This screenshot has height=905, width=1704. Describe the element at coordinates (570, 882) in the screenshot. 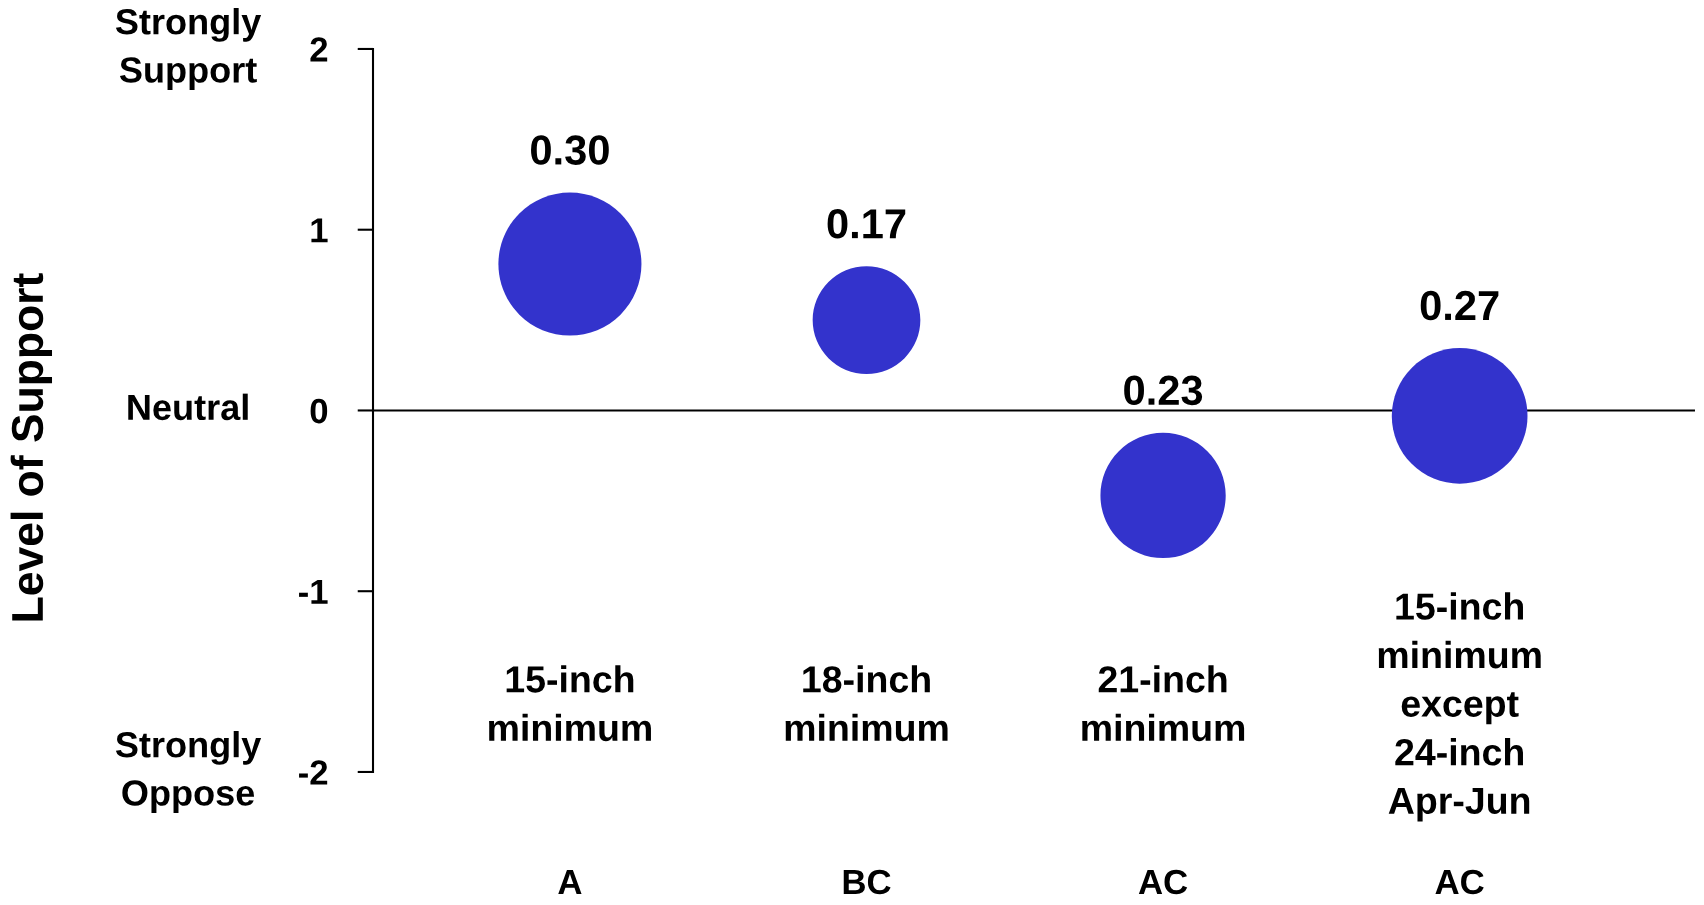

I see `x-tick-label: A` at that location.